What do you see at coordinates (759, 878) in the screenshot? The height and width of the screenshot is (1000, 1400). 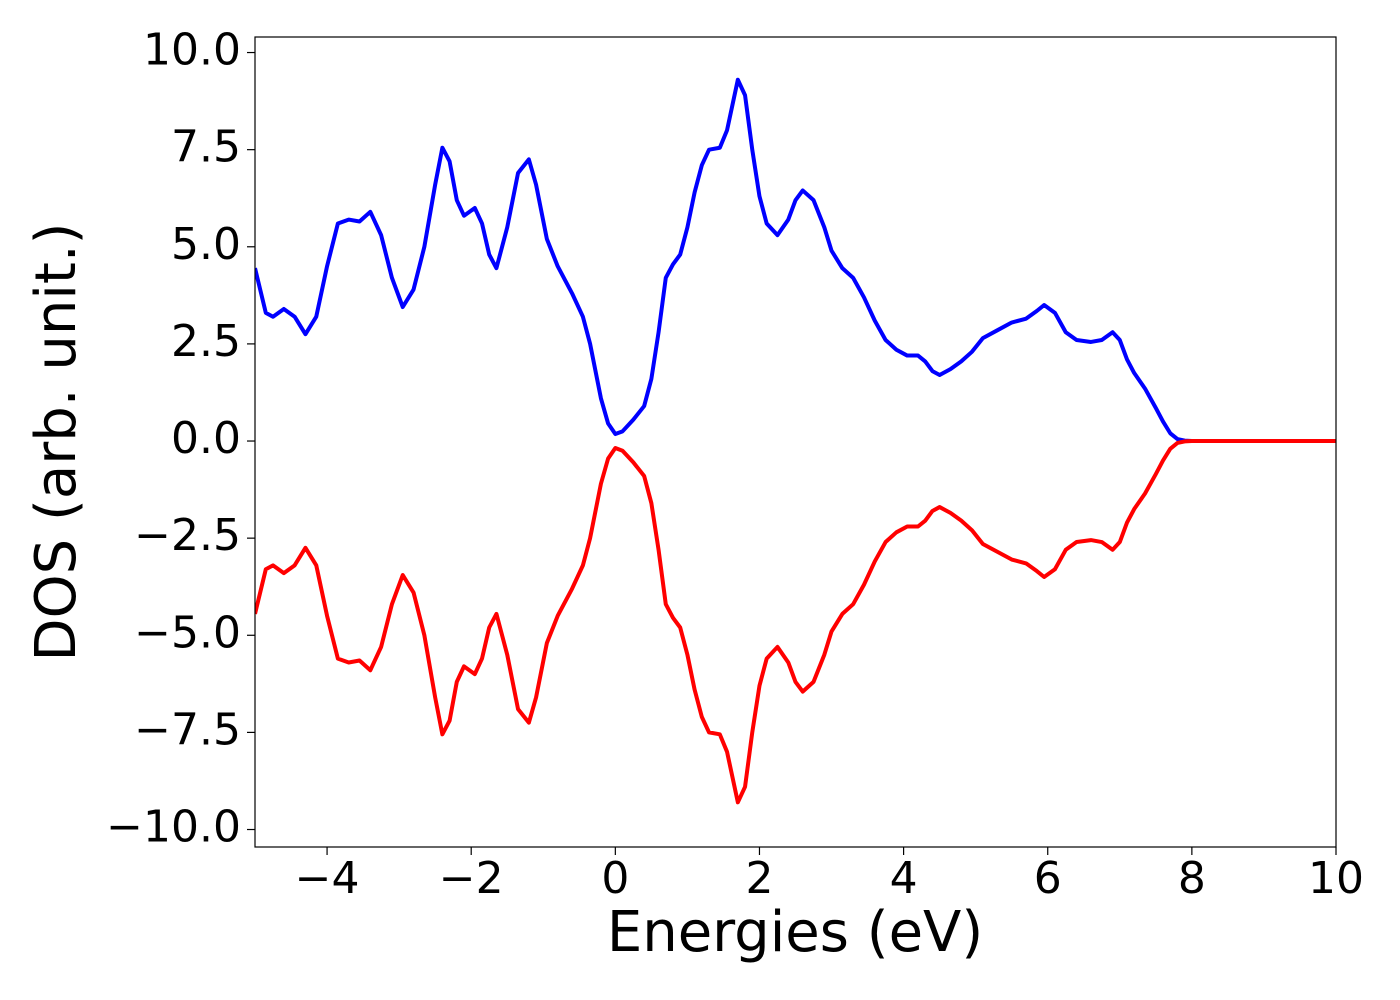 I see `x-tick-label: 2` at bounding box center [759, 878].